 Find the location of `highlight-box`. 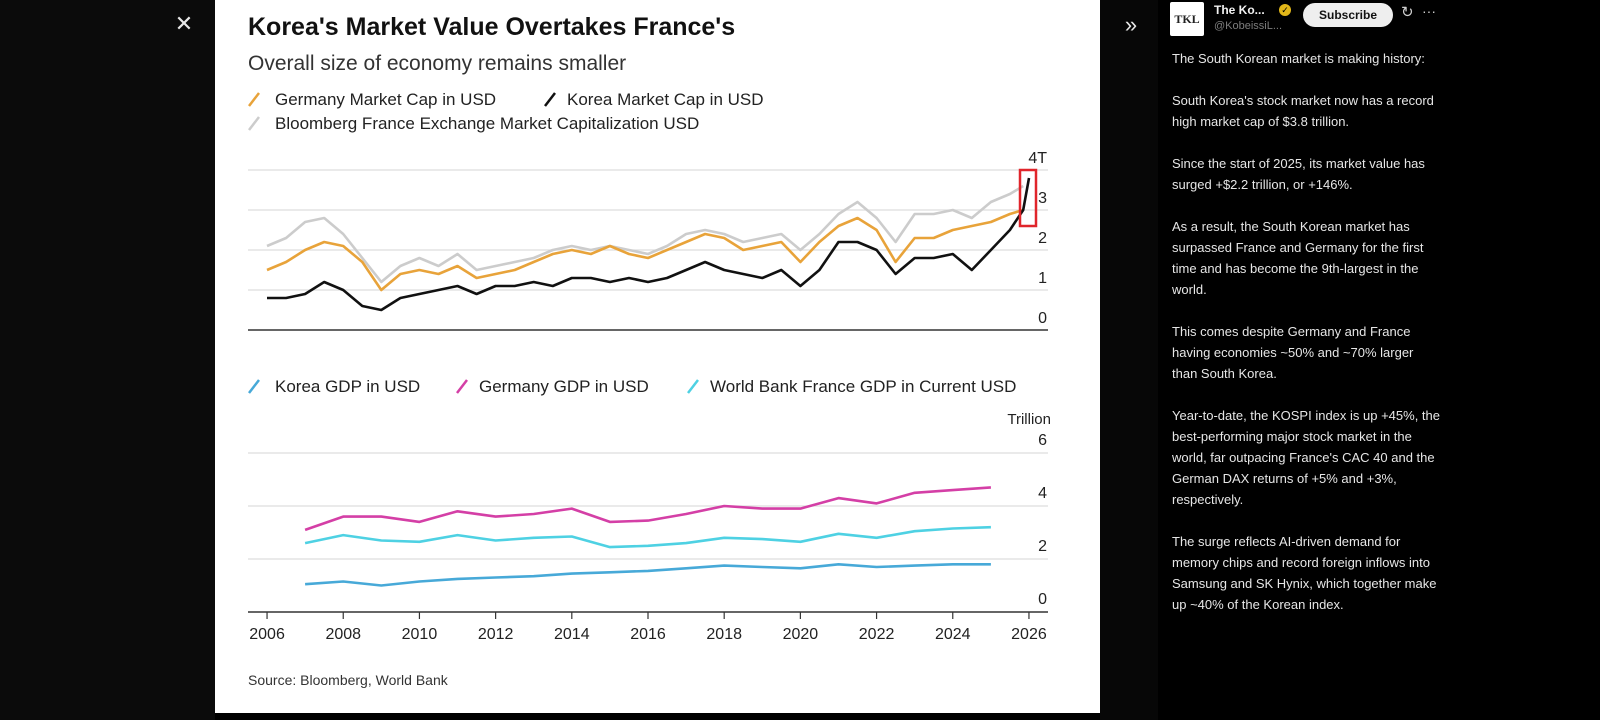

highlight-box is located at coordinates (1028, 198).